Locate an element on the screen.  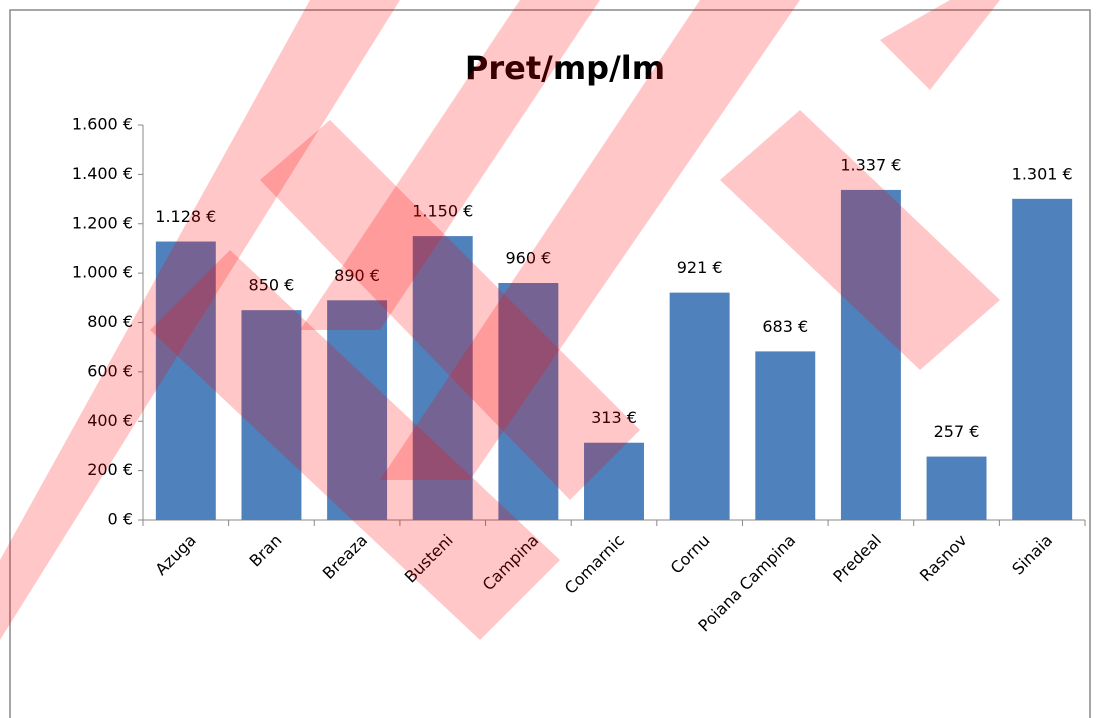
data-label: 1.128 € is located at coordinates (185, 216).